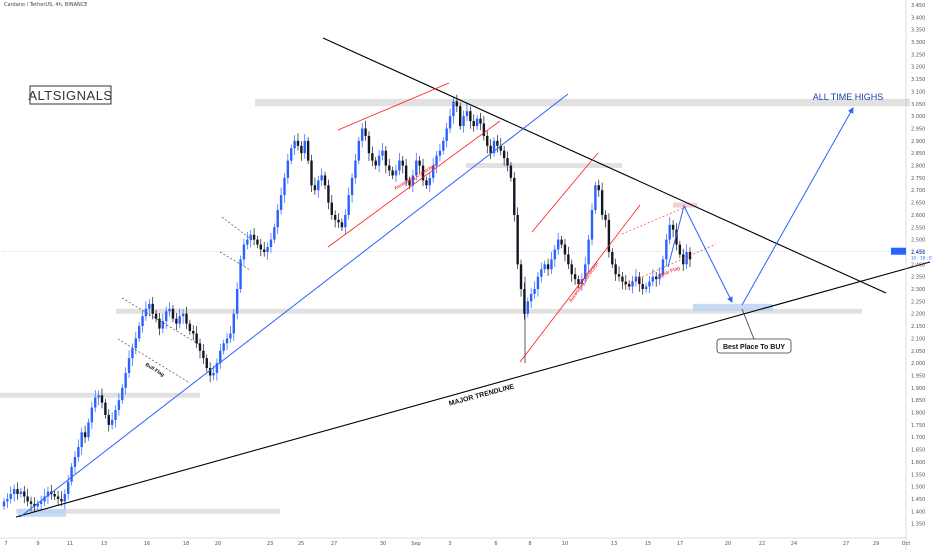 Image resolution: width=932 pixels, height=550 pixels. I want to click on current-price-countdown: 10 : 18 : 02, so click(921, 258).